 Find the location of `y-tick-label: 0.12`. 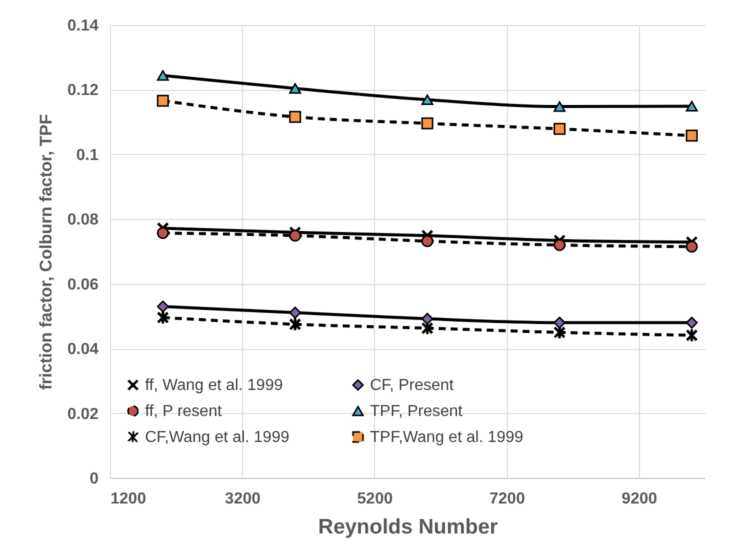

y-tick-label: 0.12 is located at coordinates (83, 91).